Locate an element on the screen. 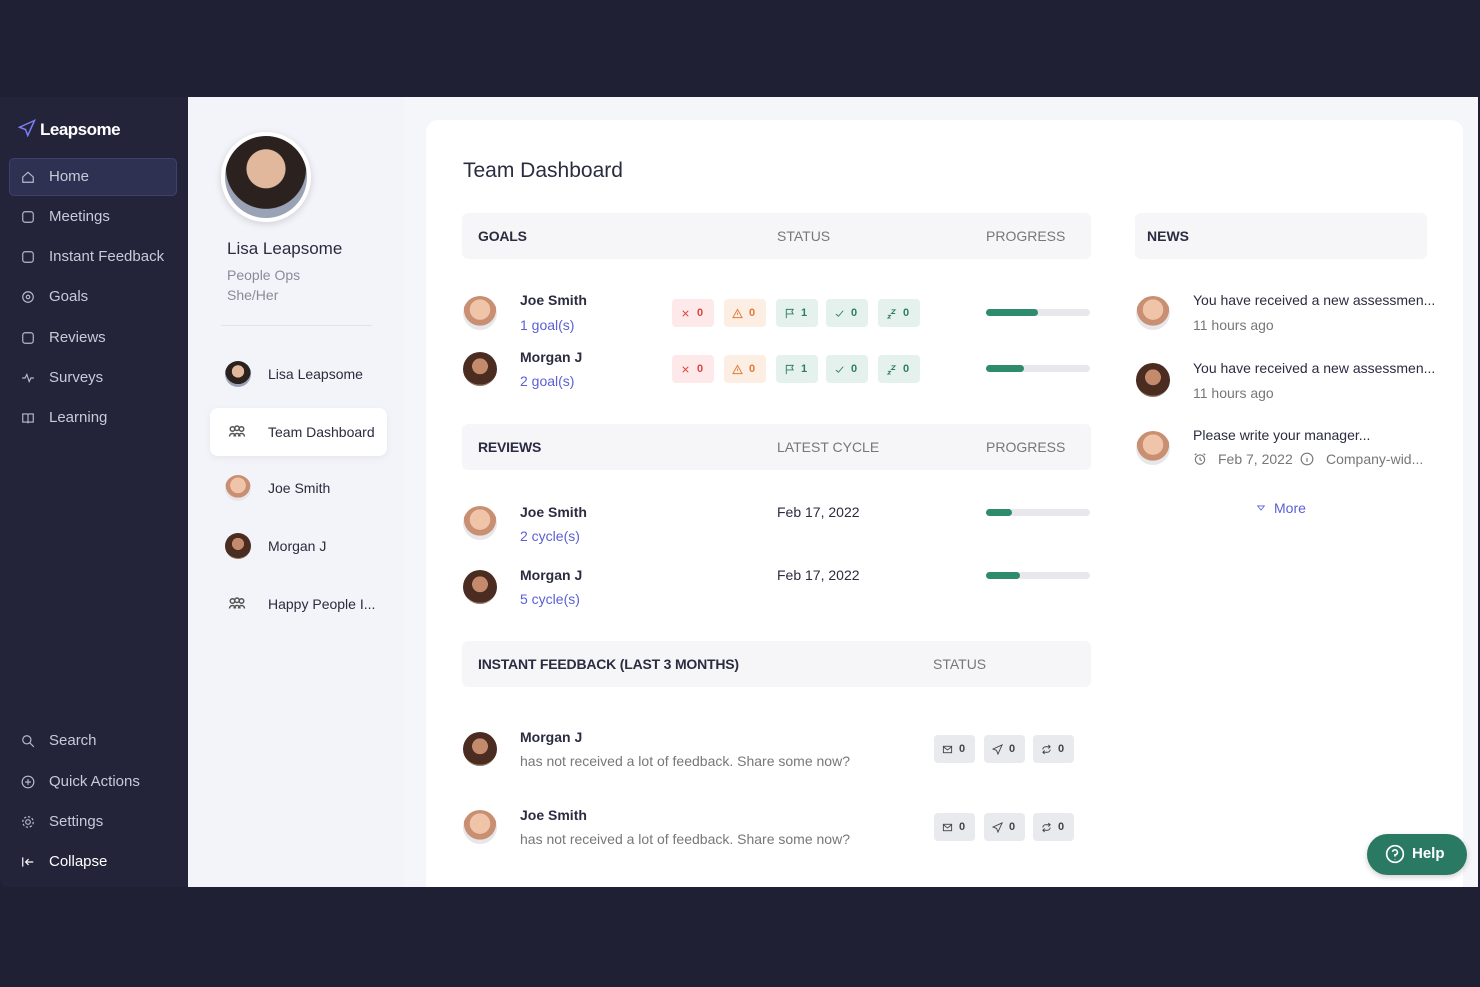 This screenshot has width=1480, height=987. nav-item: Collapse is located at coordinates (78, 861).